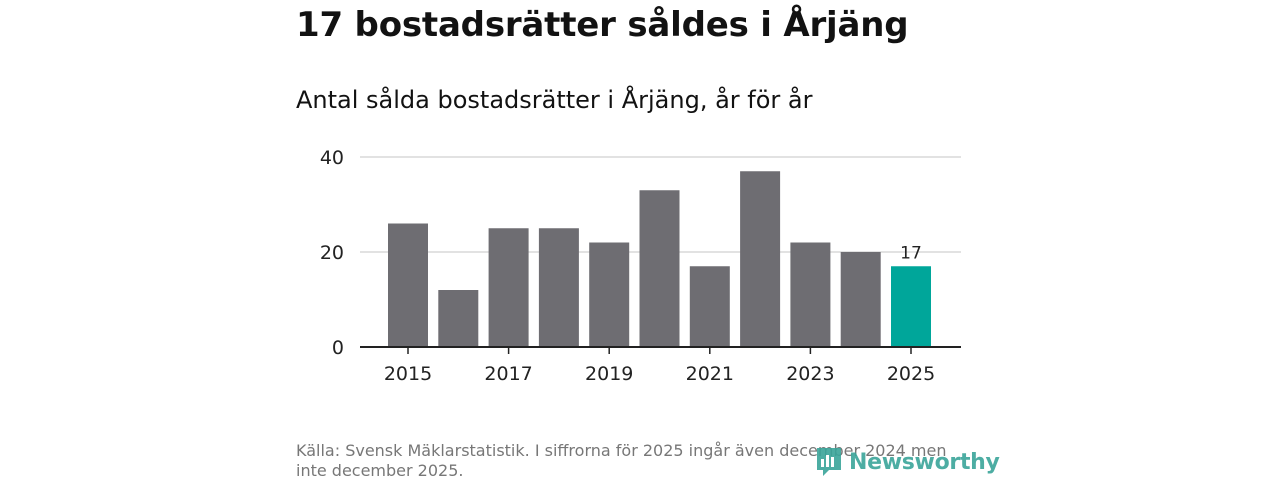 Image resolution: width=1280 pixels, height=480 pixels. What do you see at coordinates (760, 259) in the screenshot?
I see `bar-2022` at bounding box center [760, 259].